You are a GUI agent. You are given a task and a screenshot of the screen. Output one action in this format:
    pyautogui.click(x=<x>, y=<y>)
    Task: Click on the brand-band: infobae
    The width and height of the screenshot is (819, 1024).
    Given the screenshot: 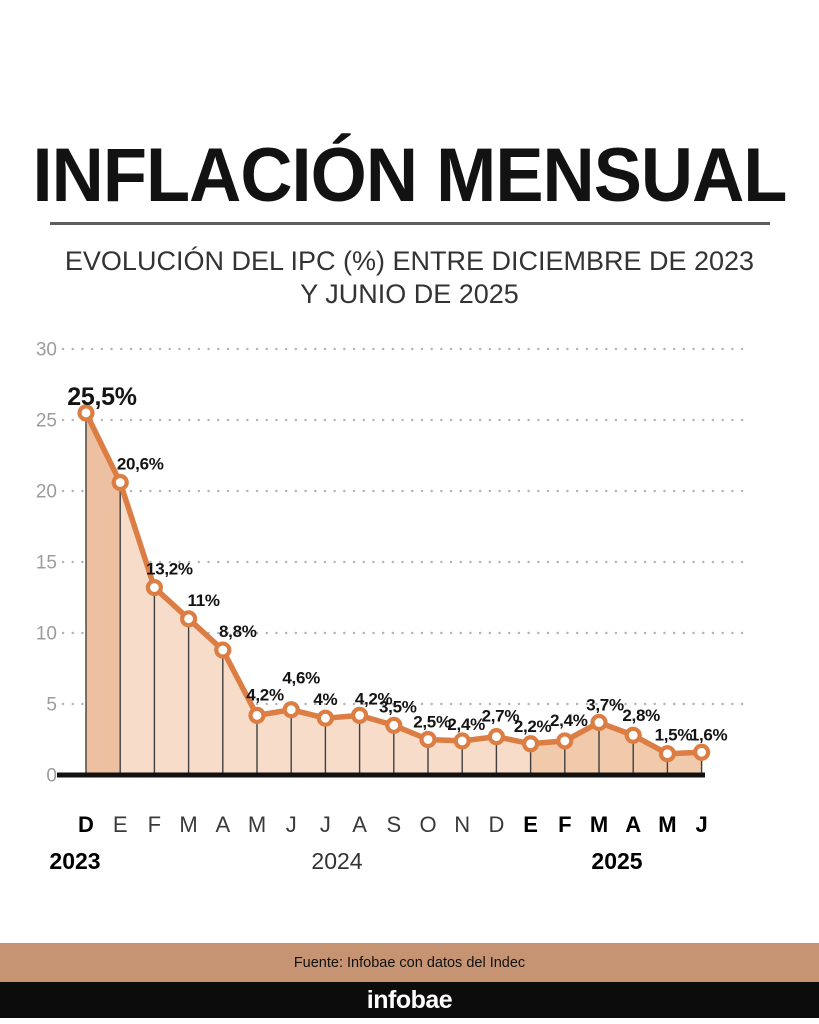 What is the action you would take?
    pyautogui.click(x=409, y=1000)
    